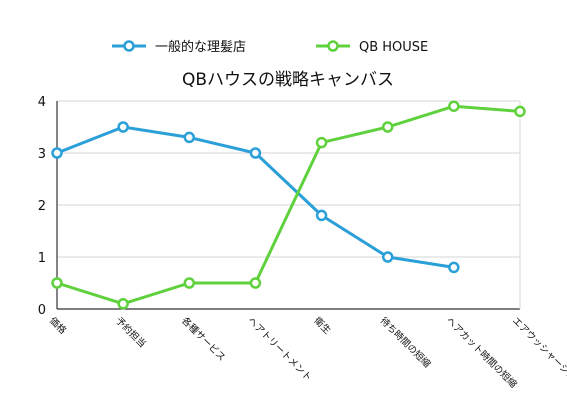 The height and width of the screenshot is (405, 567). I want to click on legend: 一般的な理髪店 QB HOUSE, so click(270, 47).